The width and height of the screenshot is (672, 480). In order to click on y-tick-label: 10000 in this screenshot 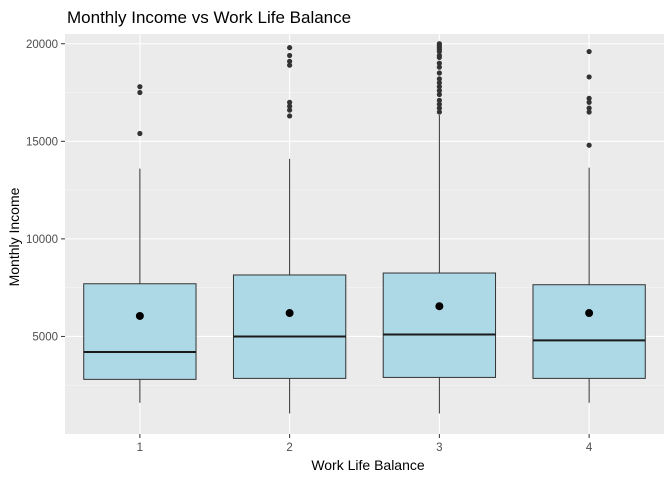, I will do `click(42, 240)`.